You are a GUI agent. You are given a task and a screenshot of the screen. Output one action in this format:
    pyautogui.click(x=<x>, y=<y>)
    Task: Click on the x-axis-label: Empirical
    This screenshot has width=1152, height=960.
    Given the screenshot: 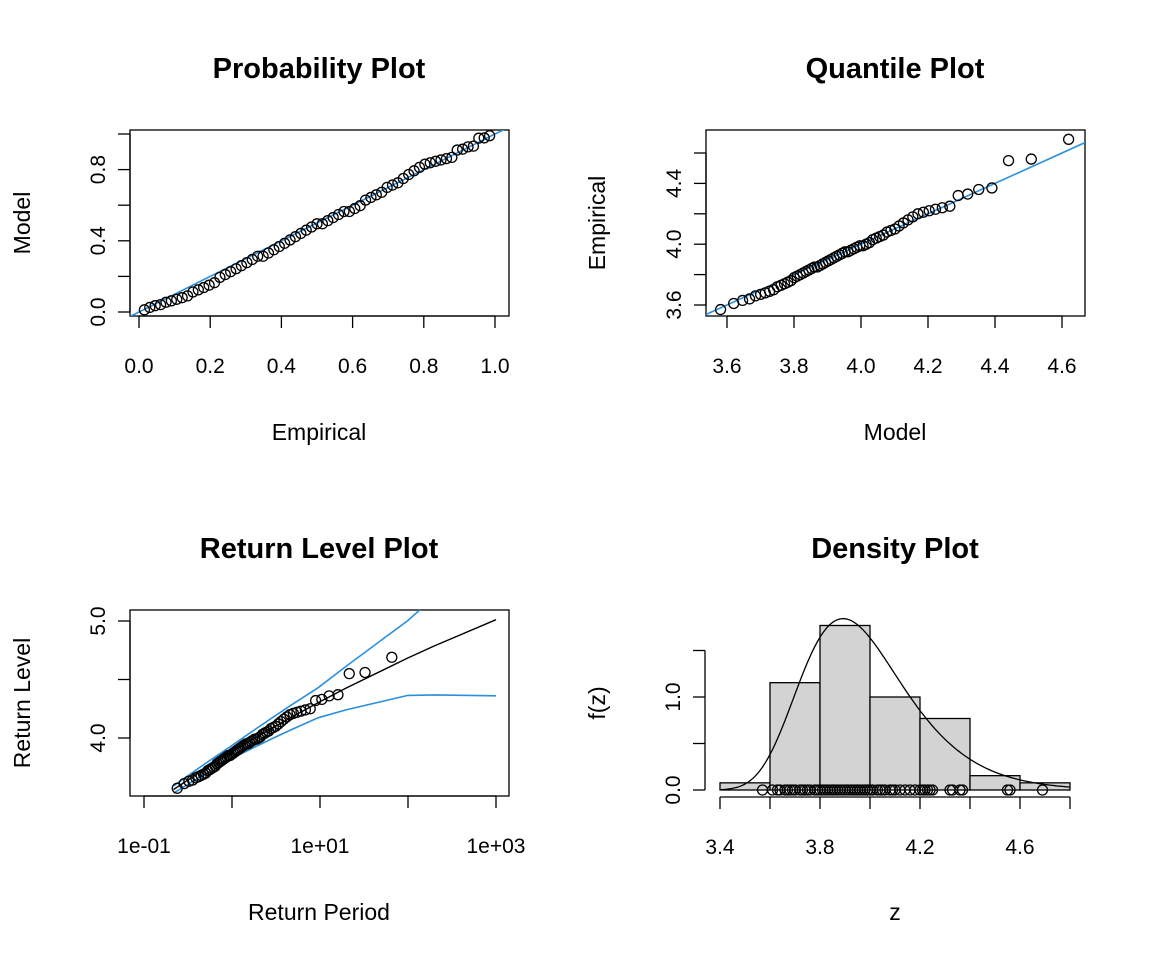 What is the action you would take?
    pyautogui.click(x=319, y=432)
    